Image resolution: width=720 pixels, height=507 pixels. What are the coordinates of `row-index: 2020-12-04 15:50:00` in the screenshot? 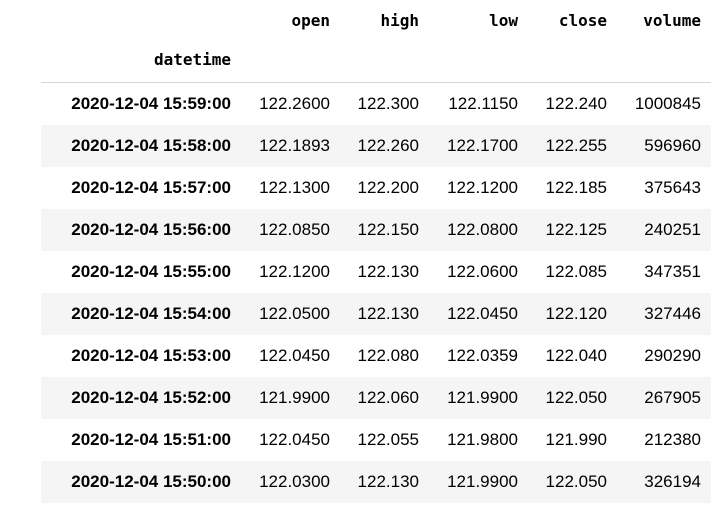 It's located at (151, 481).